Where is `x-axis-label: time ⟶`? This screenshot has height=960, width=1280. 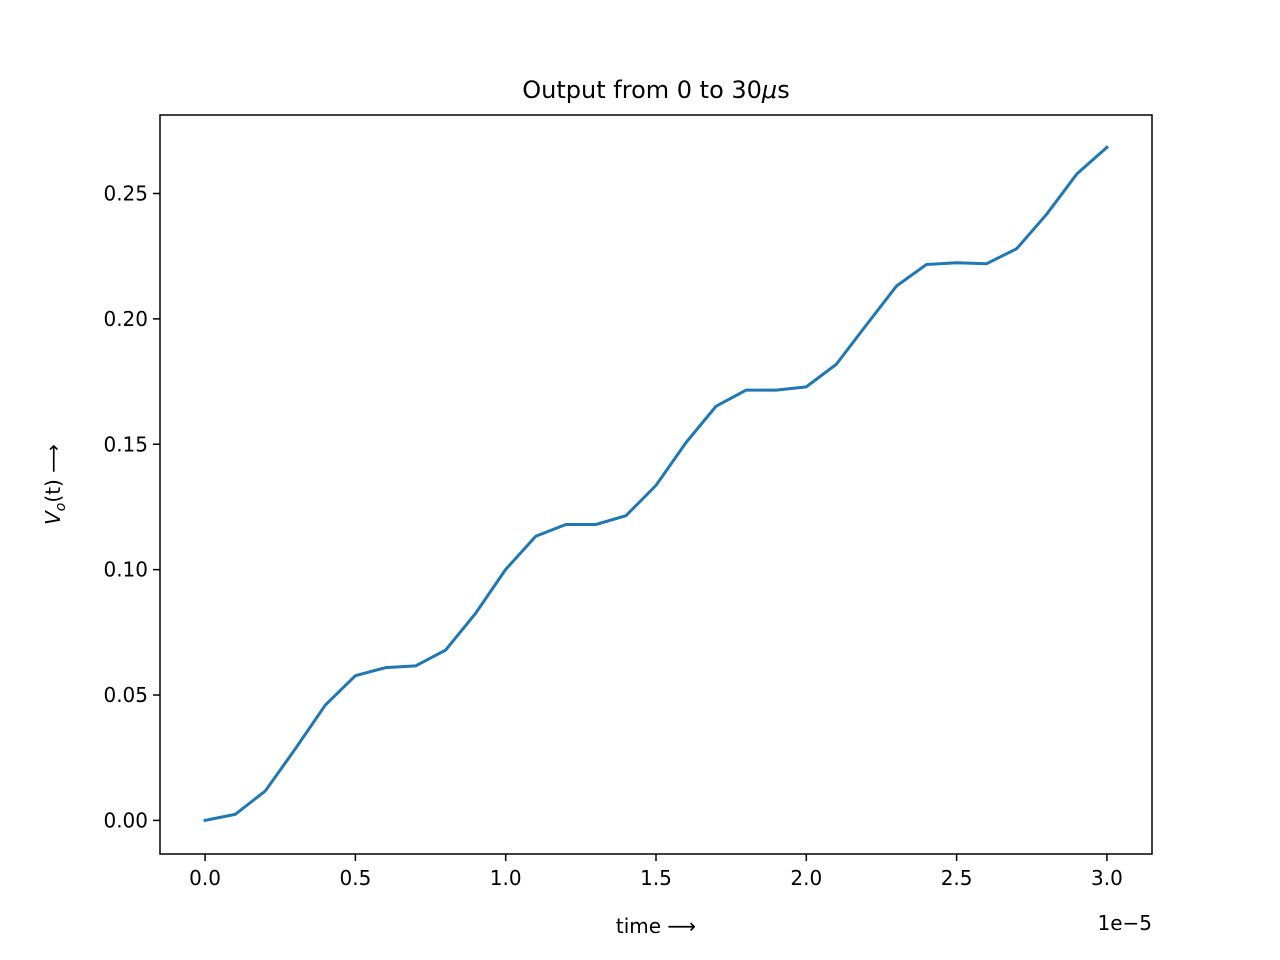
x-axis-label: time ⟶ is located at coordinates (656, 926).